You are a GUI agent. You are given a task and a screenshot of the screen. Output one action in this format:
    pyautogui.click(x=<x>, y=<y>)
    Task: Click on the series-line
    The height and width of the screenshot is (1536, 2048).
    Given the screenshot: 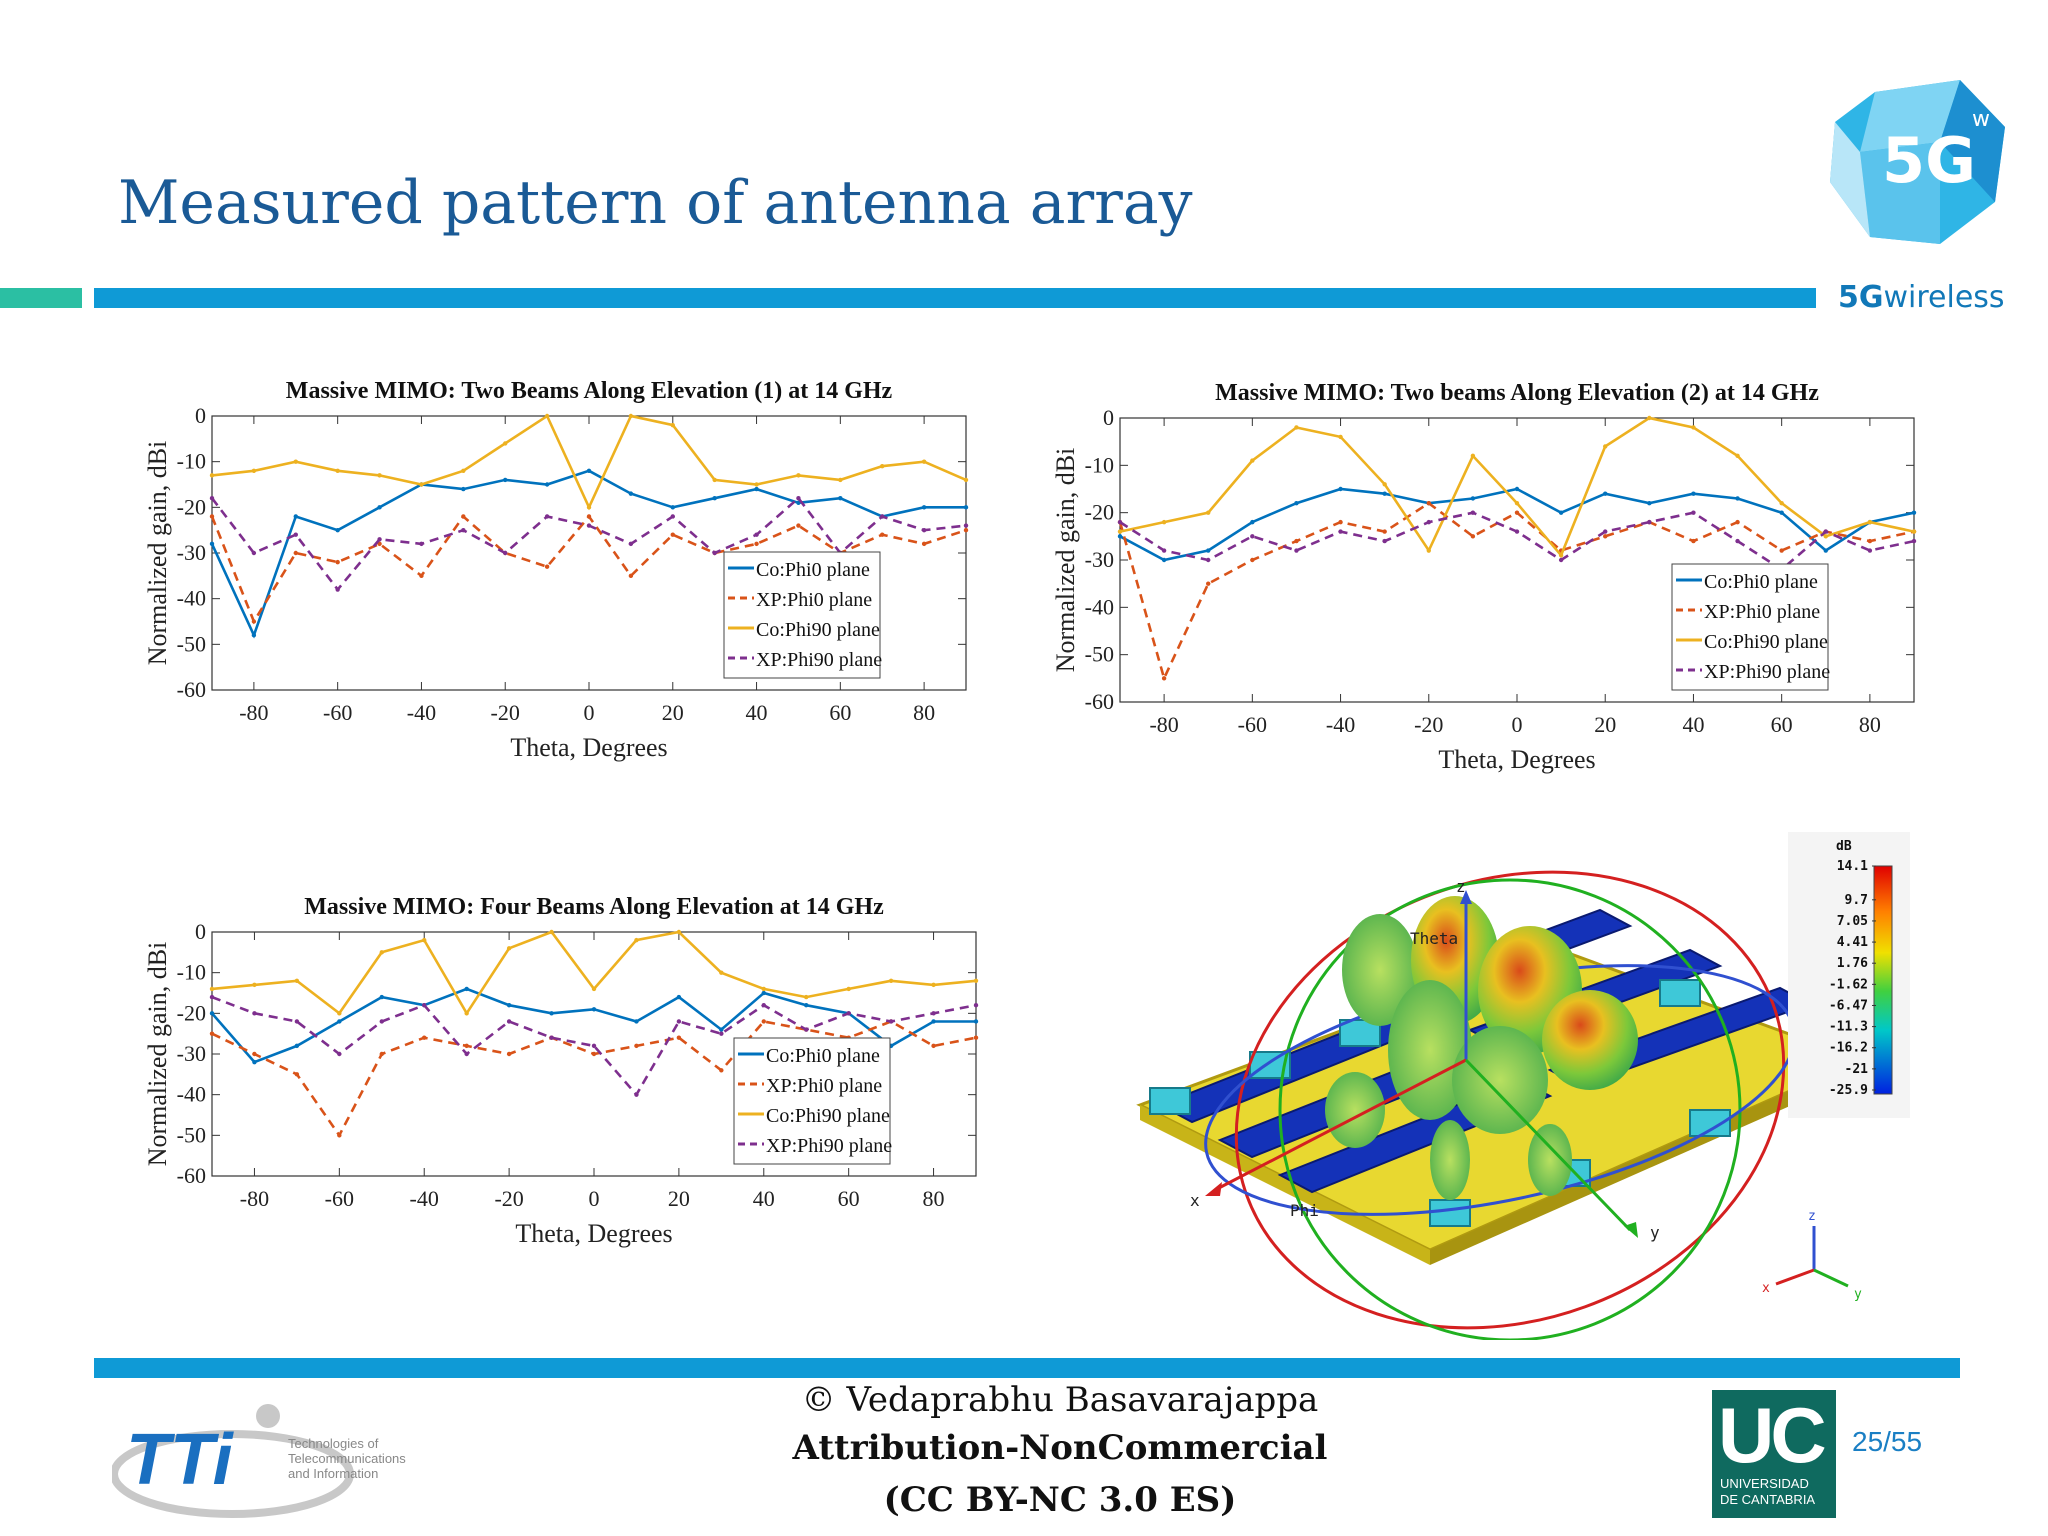 What is the action you would take?
    pyautogui.click(x=589, y=462)
    